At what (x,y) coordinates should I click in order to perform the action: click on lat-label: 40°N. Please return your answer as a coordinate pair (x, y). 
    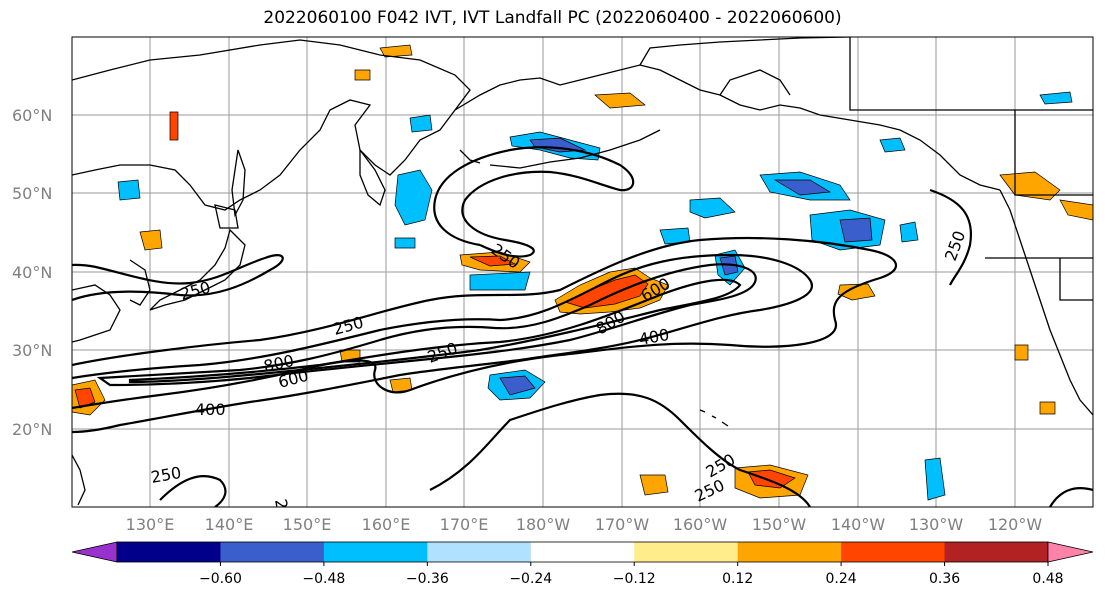
    Looking at the image, I should click on (32, 272).